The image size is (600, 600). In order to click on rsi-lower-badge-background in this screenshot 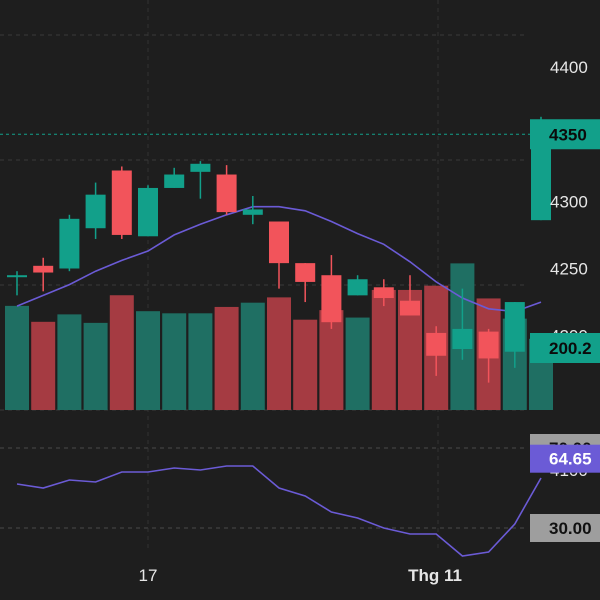, I will do `click(565, 528)`.